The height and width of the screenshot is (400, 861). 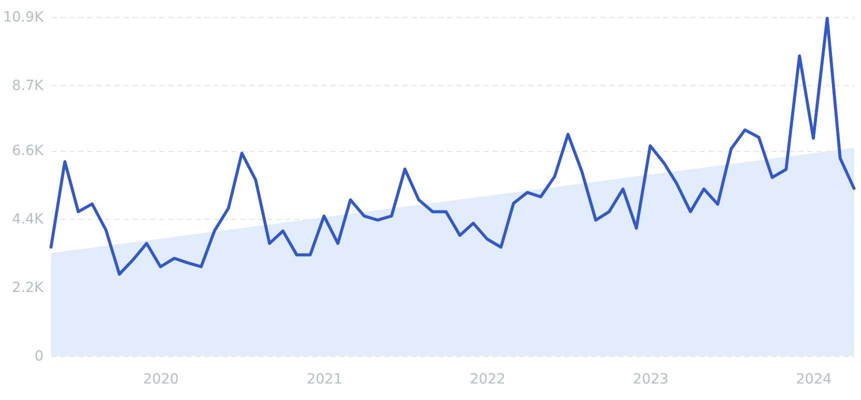 What do you see at coordinates (39, 356) in the screenshot?
I see `y-tick-label: 0` at bounding box center [39, 356].